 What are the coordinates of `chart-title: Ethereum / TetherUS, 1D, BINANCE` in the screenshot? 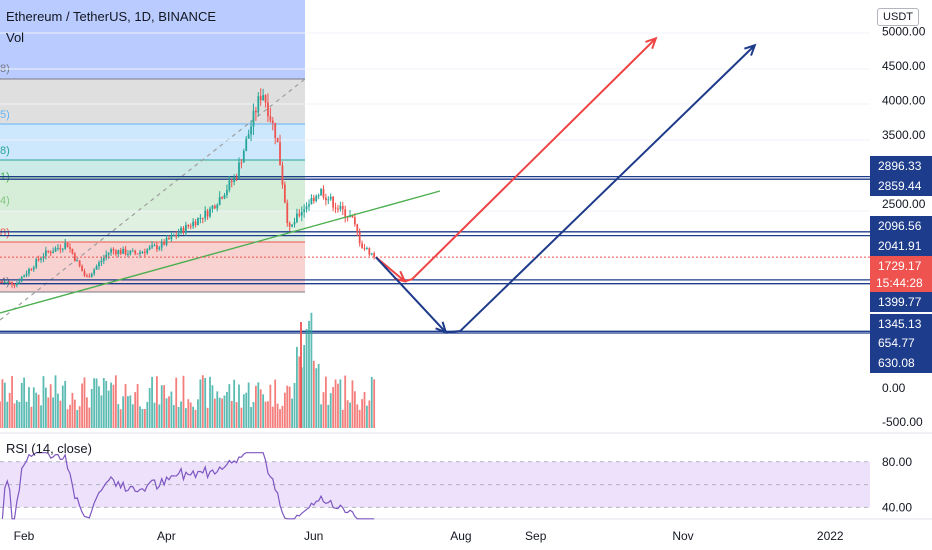 It's located at (111, 16).